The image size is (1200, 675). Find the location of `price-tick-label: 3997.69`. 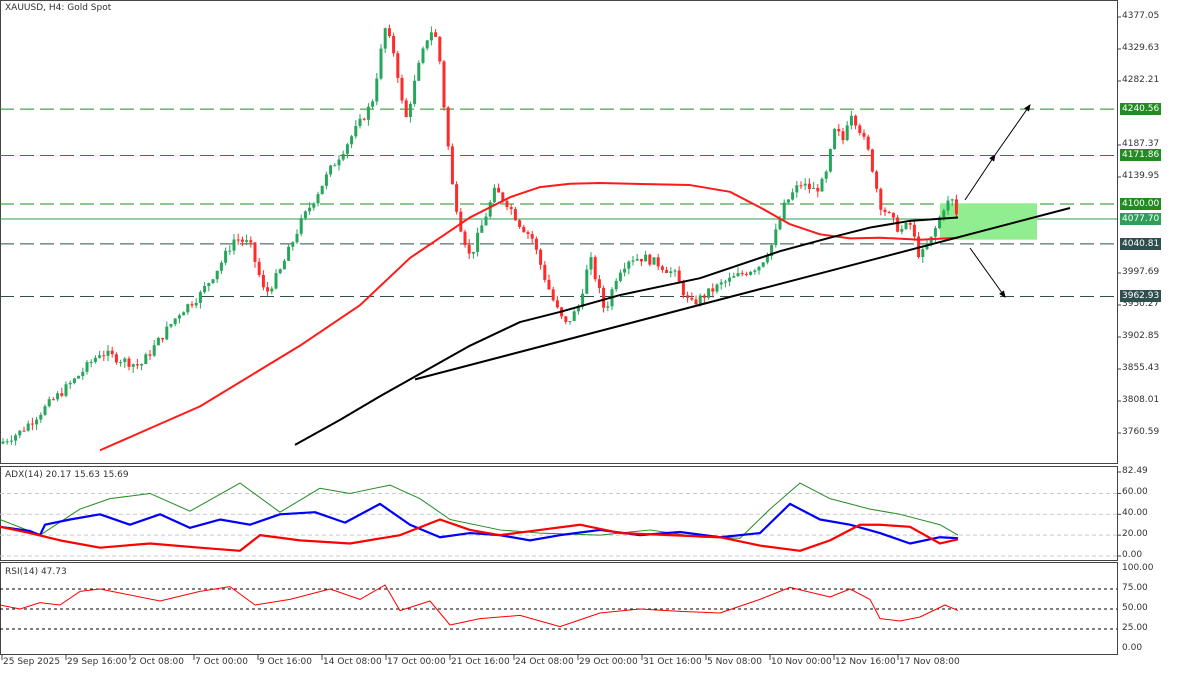

price-tick-label: 3997.69 is located at coordinates (1141, 271).